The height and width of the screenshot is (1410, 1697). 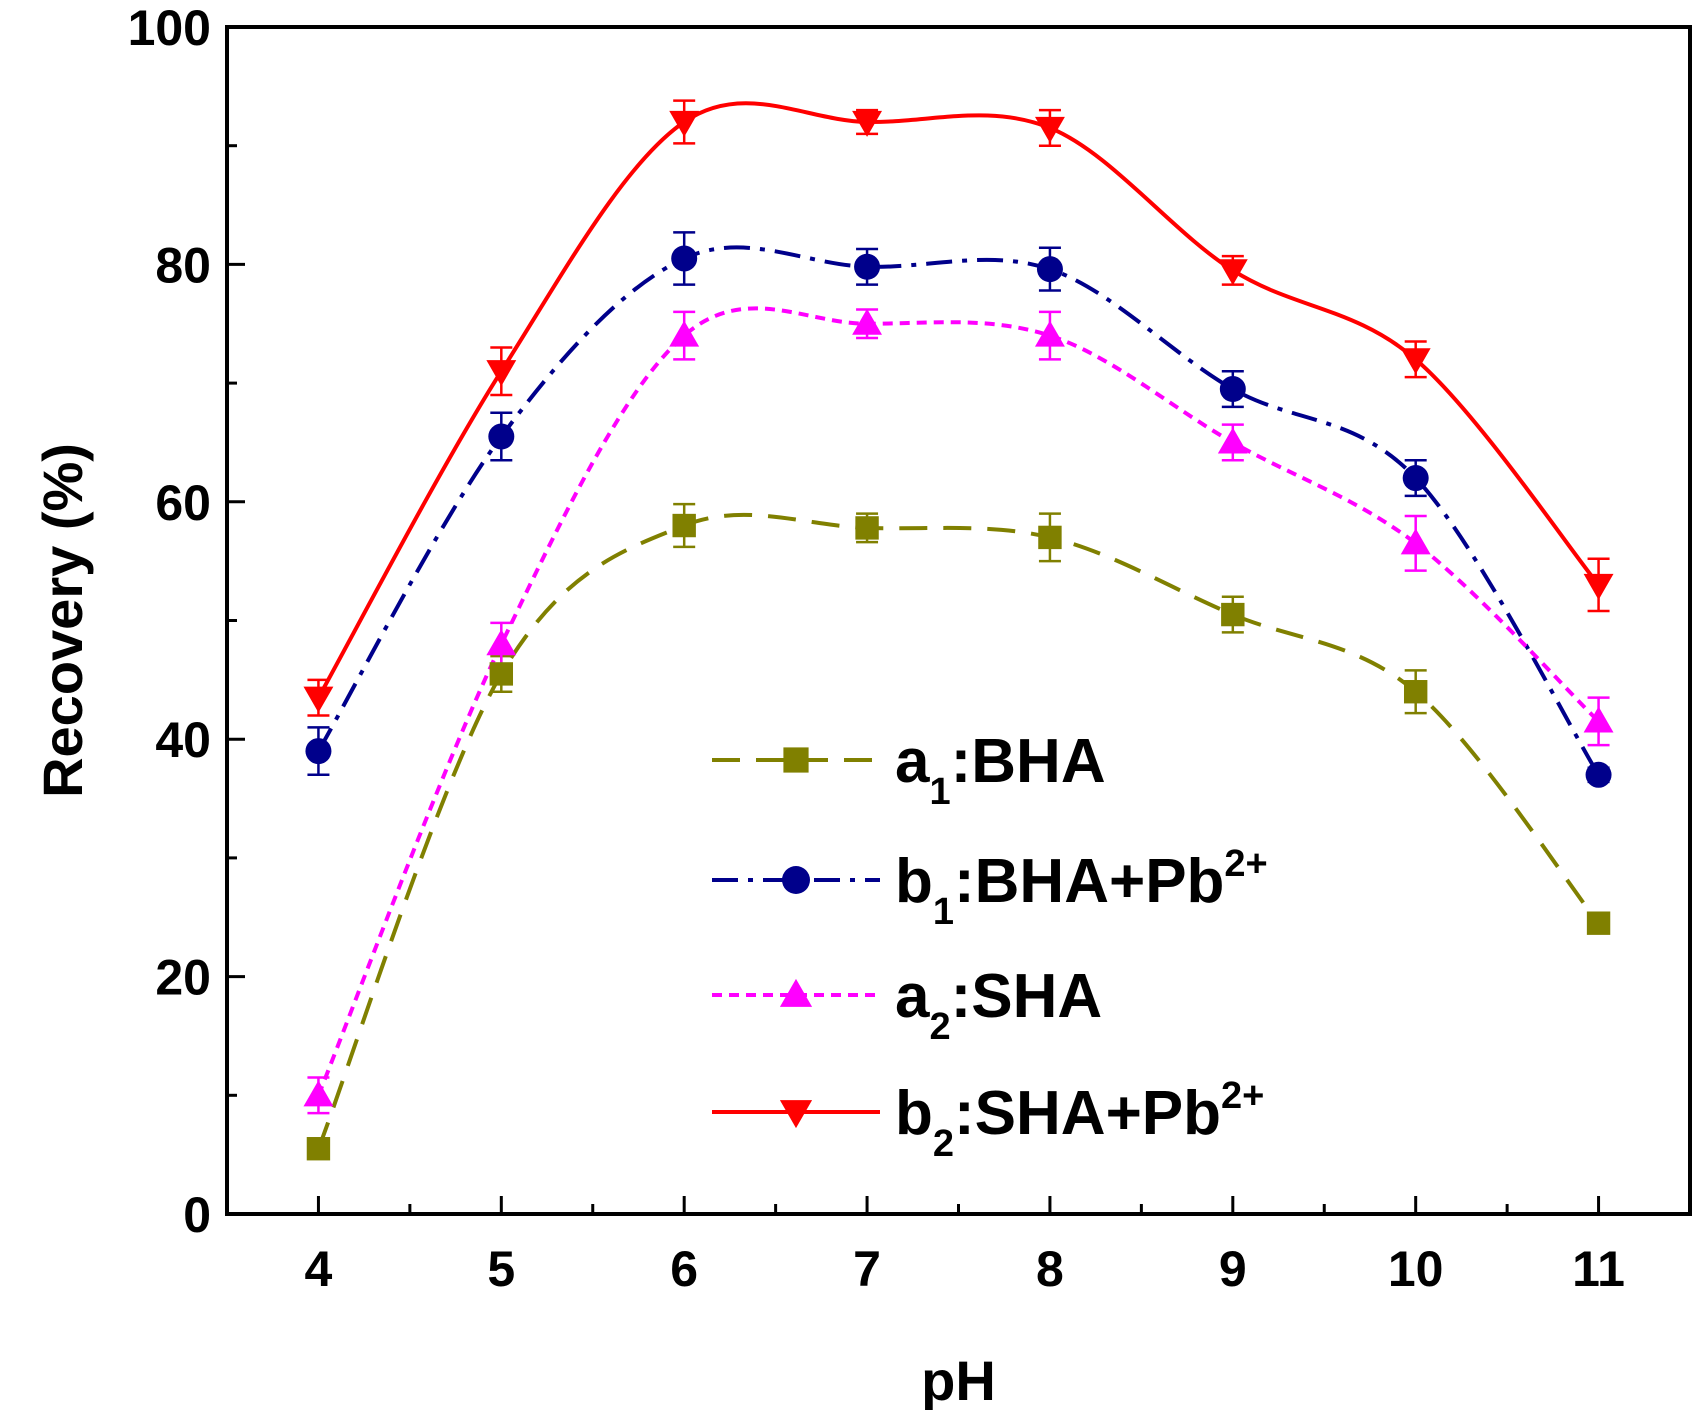 What do you see at coordinates (958, 1379) in the screenshot?
I see `x-axis-title: pH` at bounding box center [958, 1379].